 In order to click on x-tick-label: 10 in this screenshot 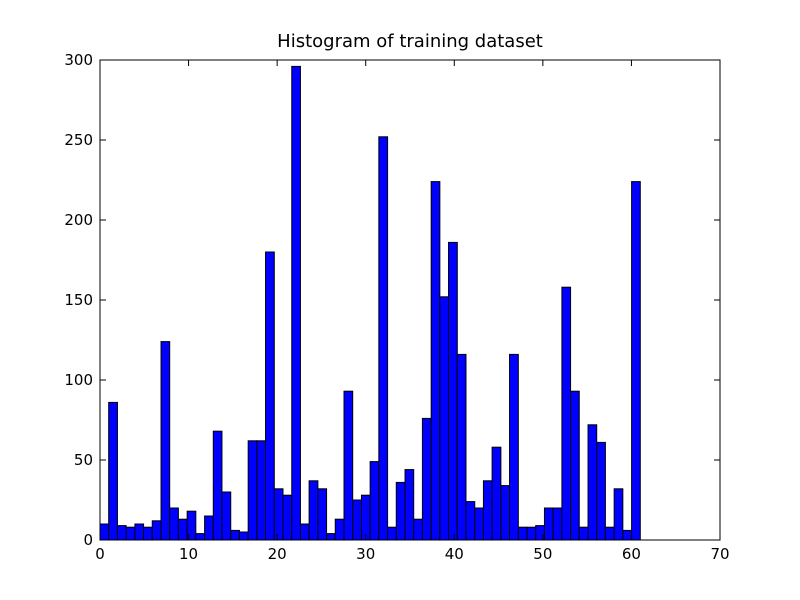, I will do `click(188, 554)`.